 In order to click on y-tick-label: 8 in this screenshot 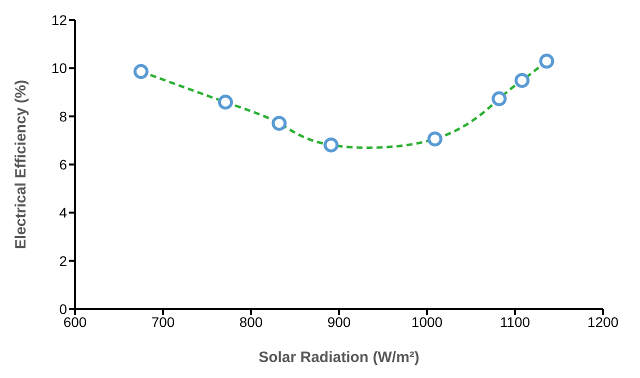, I will do `click(63, 116)`.